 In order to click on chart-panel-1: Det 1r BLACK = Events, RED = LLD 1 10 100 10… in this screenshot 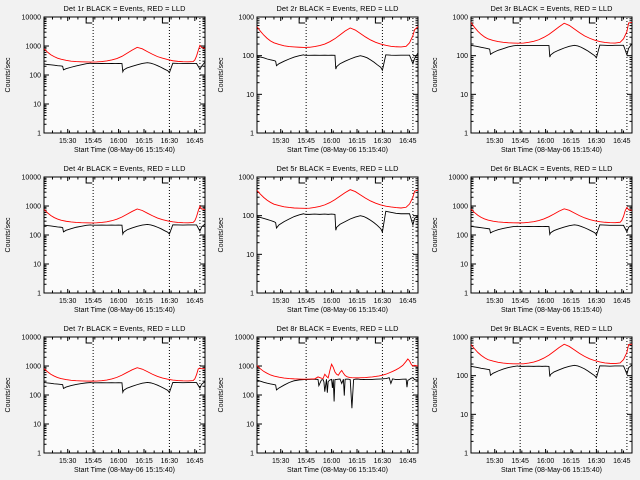, I will do `click(106, 80)`.